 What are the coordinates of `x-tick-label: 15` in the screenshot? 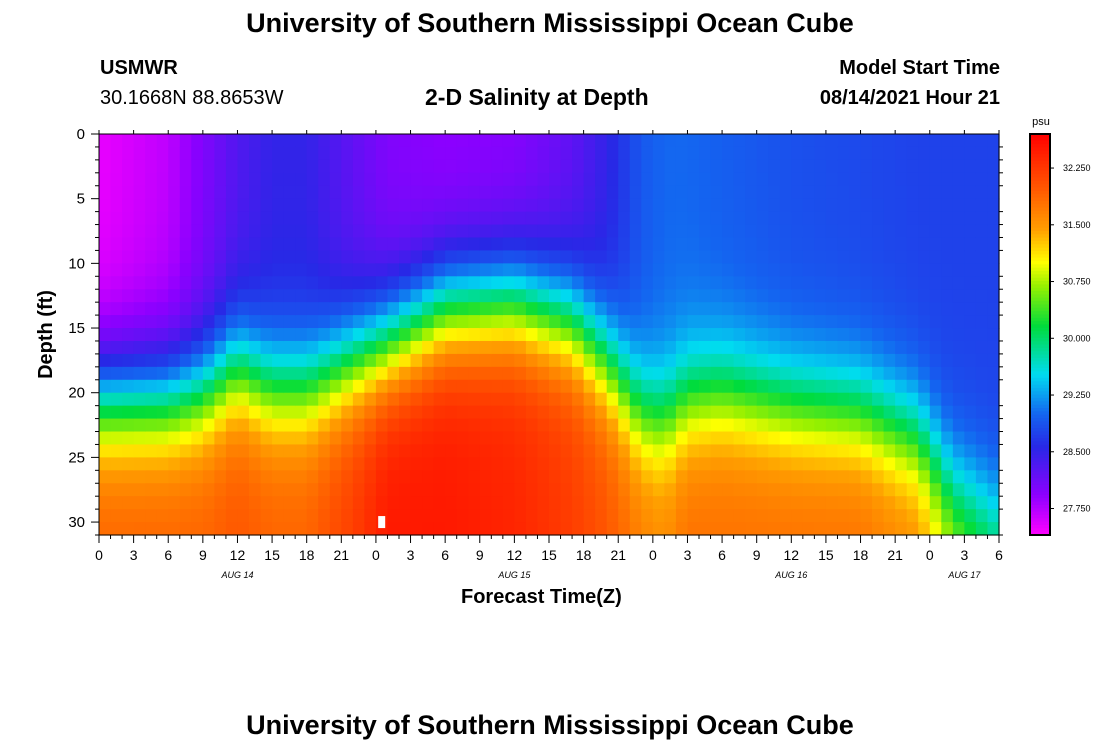 It's located at (549, 555).